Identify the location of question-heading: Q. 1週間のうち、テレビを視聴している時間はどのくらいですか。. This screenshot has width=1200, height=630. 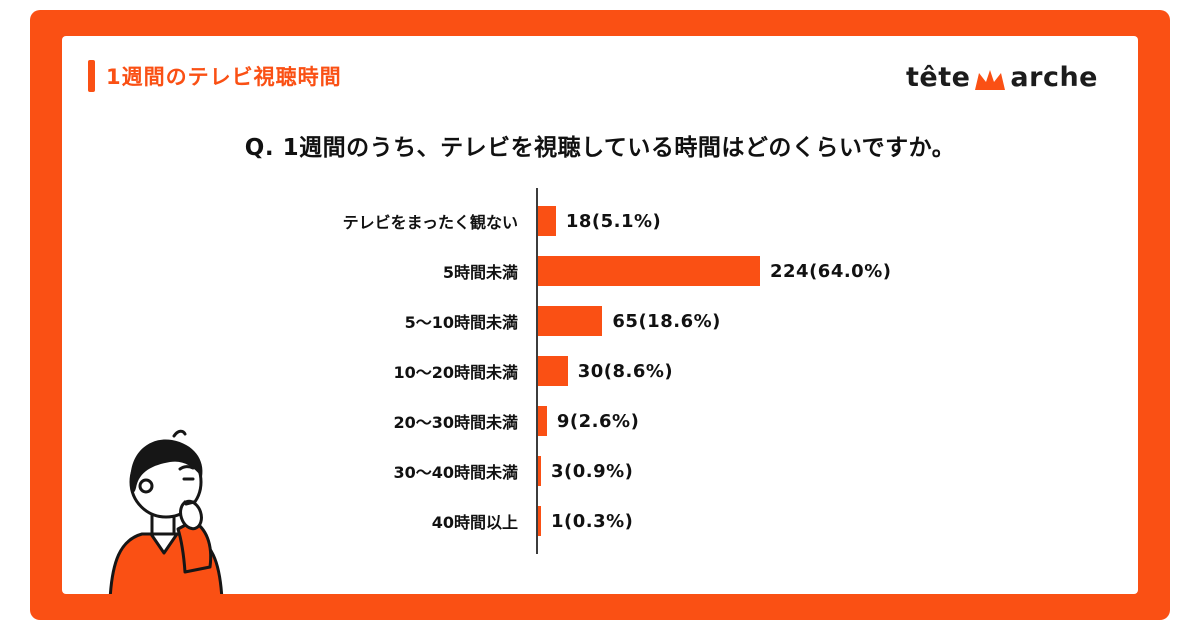
(600, 148).